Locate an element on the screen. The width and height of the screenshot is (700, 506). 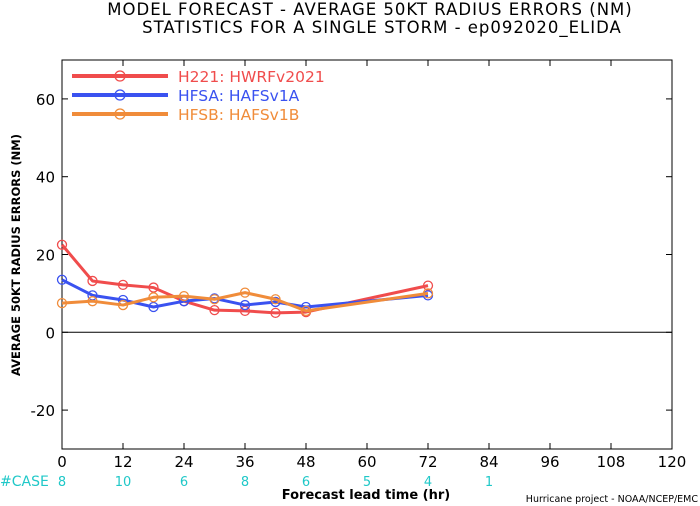
x-axis-label: Forecast lead time (hr) is located at coordinates (366, 495).